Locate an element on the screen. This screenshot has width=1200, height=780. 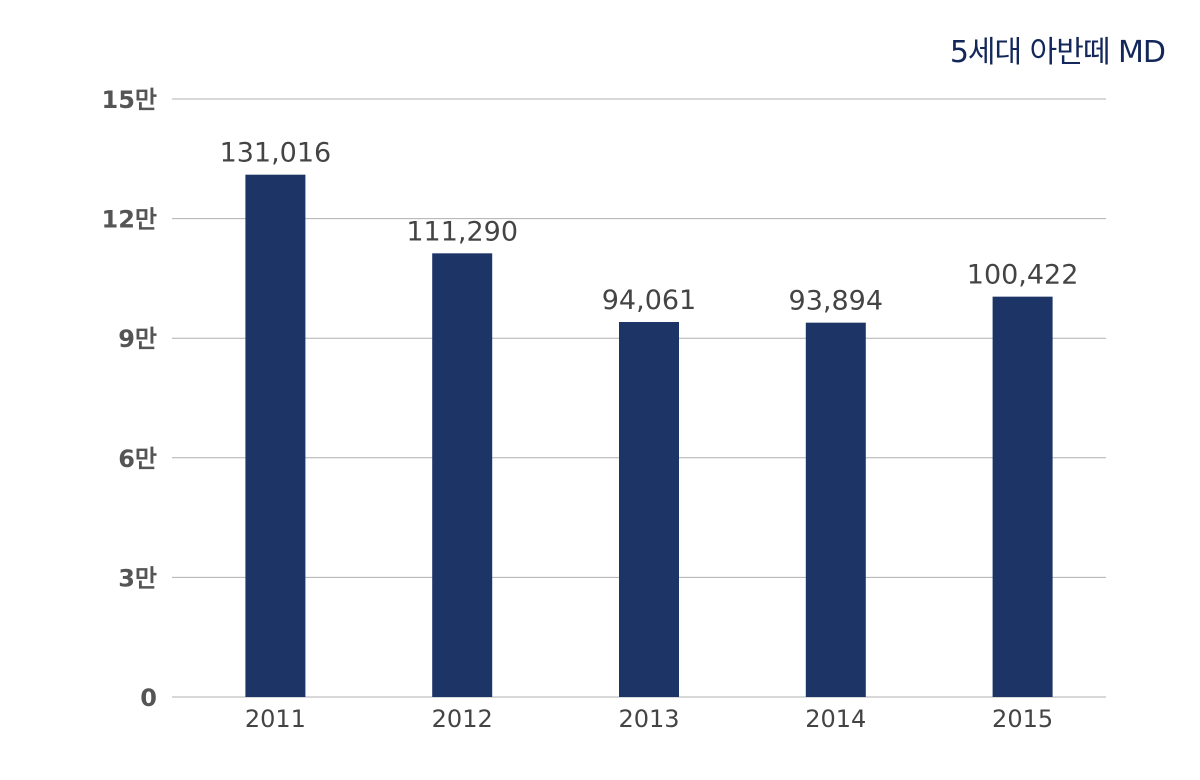
x-axis-ticks: 2011 2012 2013 2014 2015 is located at coordinates (649, 719).